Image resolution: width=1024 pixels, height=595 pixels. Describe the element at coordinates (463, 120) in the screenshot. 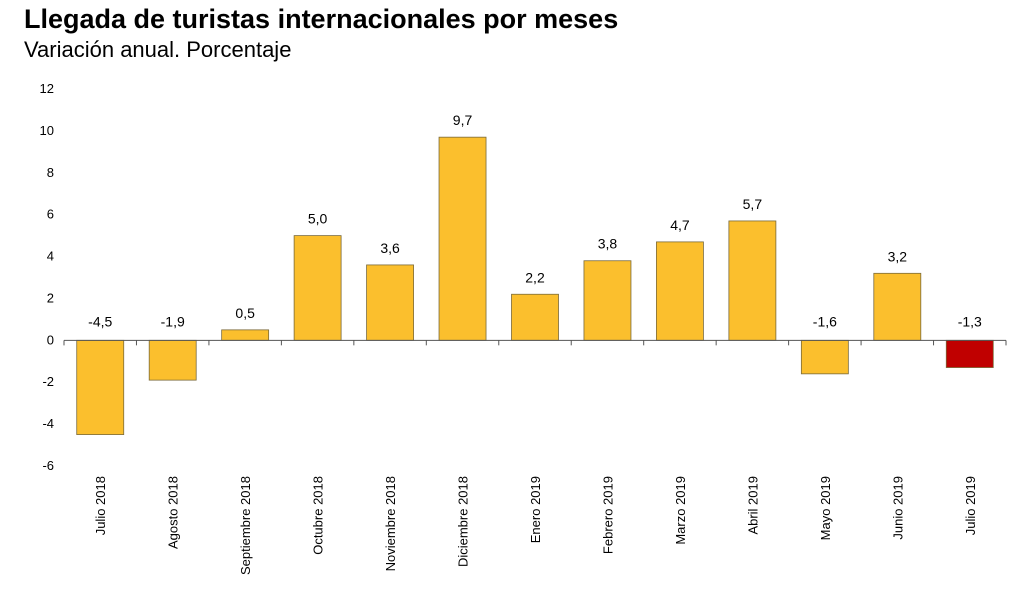

I see `data-label: 9,7` at that location.